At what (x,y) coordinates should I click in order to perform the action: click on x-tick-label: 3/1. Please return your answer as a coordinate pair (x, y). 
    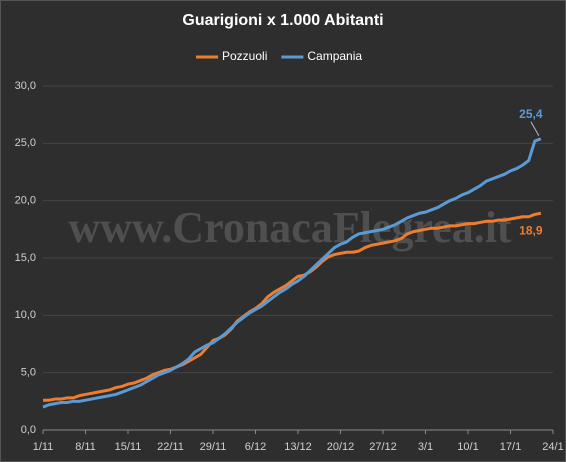
    Looking at the image, I should click on (425, 447).